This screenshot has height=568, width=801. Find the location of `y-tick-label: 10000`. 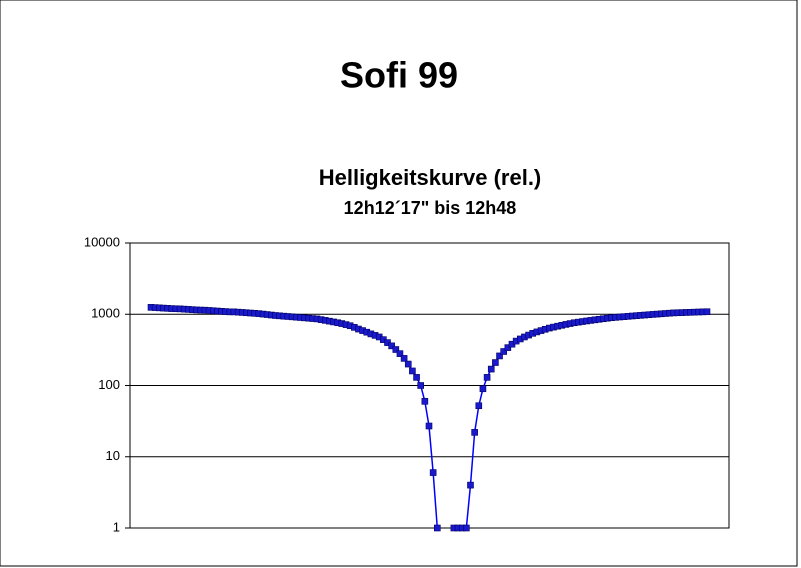

y-tick-label: 10000 is located at coordinates (102, 241).